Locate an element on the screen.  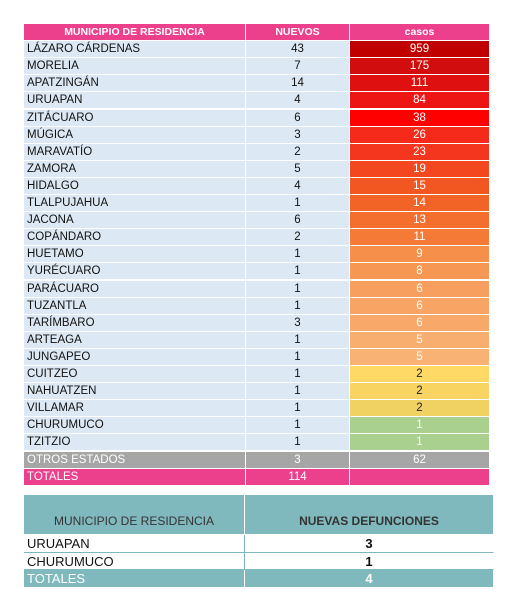
new-cases: 5 is located at coordinates (298, 169).